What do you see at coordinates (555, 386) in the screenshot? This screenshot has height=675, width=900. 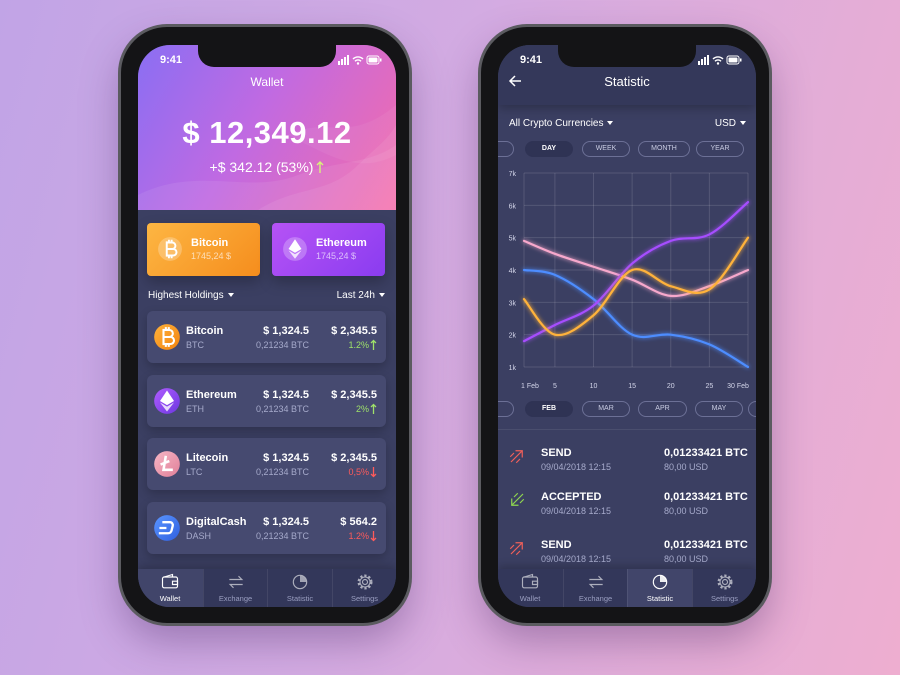 I see `x-tick-label: 5` at bounding box center [555, 386].